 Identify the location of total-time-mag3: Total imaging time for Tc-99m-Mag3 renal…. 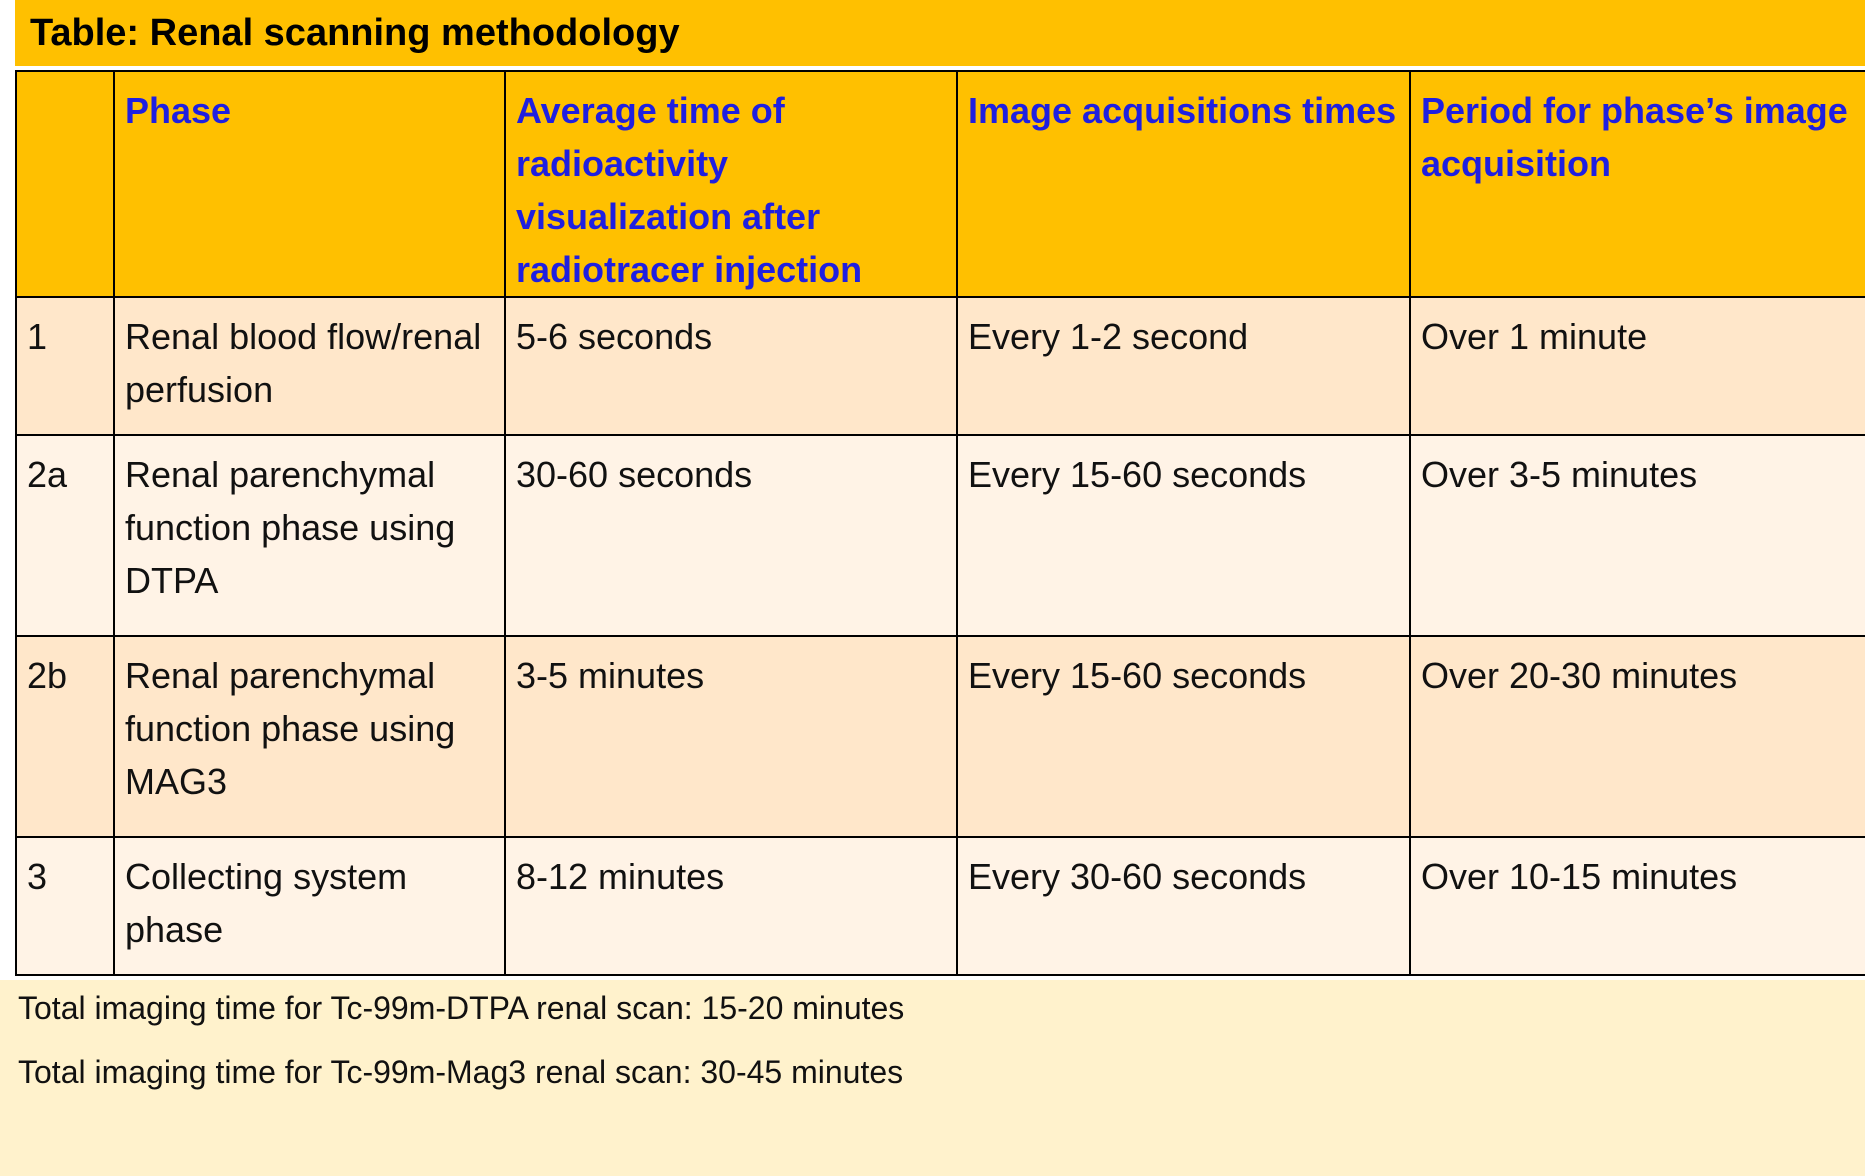
(461, 1072).